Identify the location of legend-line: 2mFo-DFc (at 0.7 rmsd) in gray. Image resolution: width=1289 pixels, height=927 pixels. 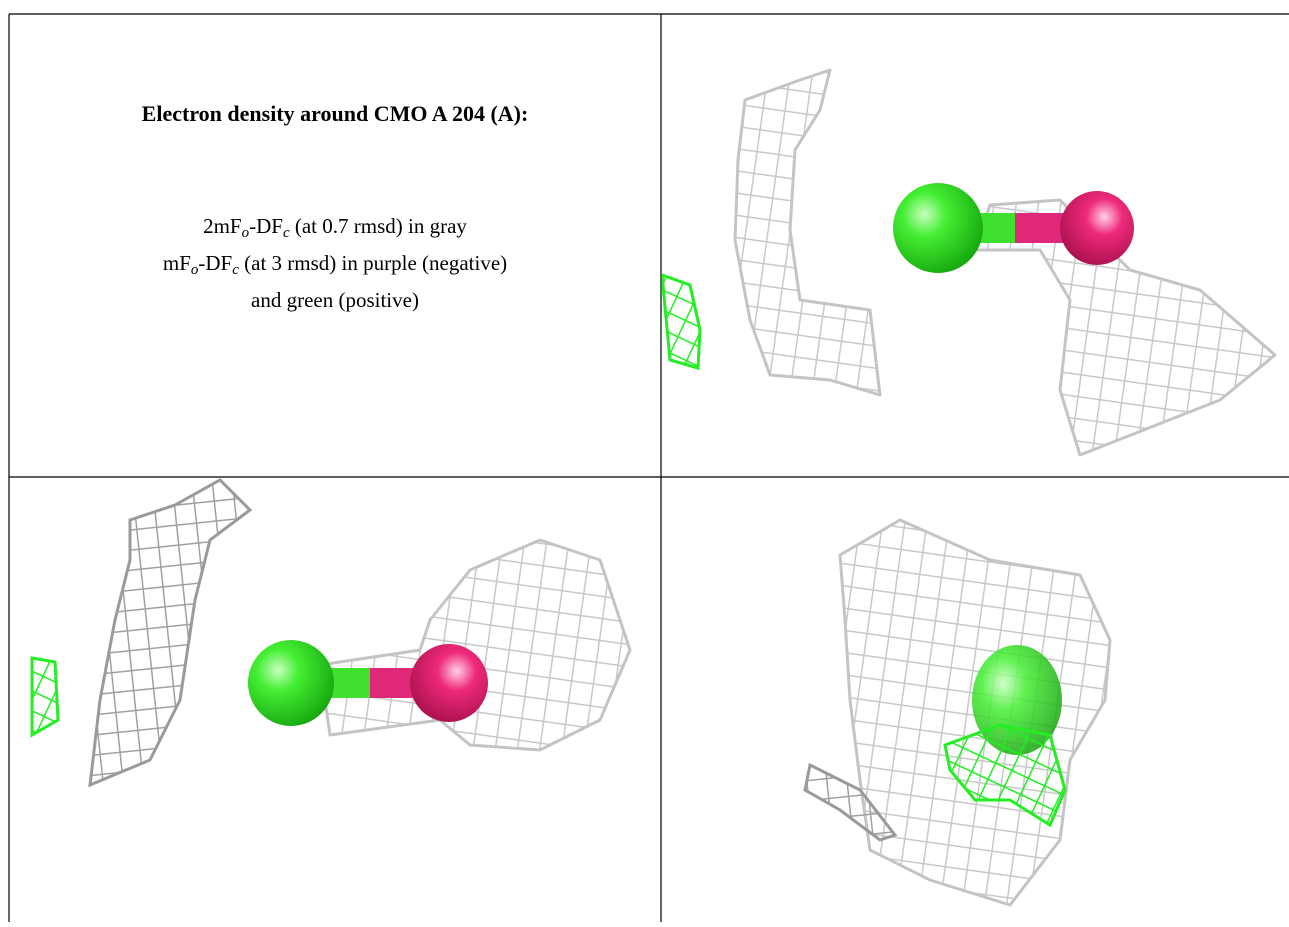
(335, 227).